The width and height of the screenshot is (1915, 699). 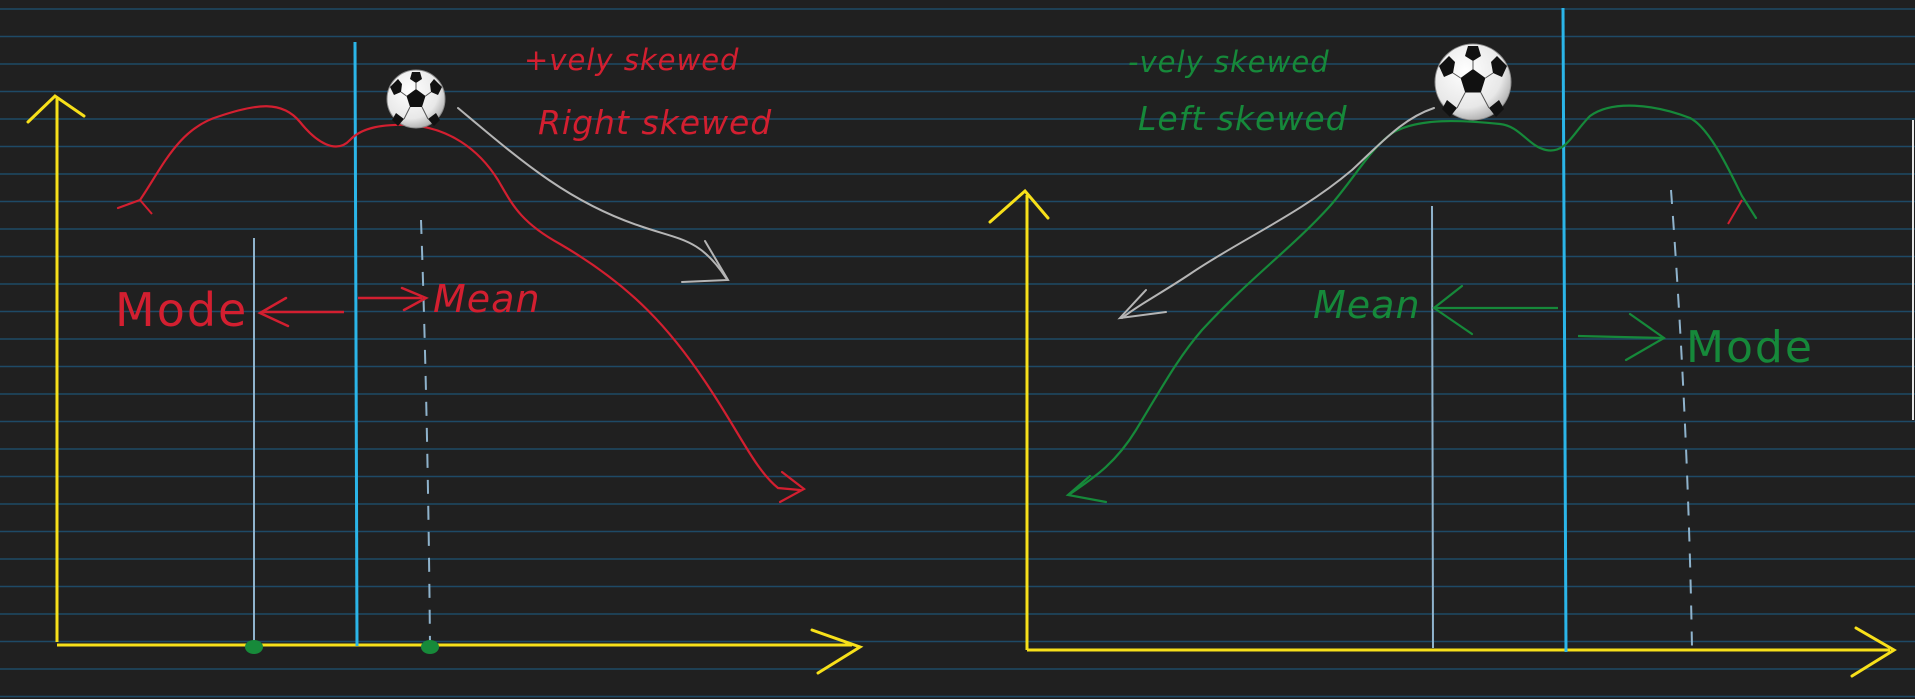 What do you see at coordinates (356, 344) in the screenshot?
I see `left-peak-line` at bounding box center [356, 344].